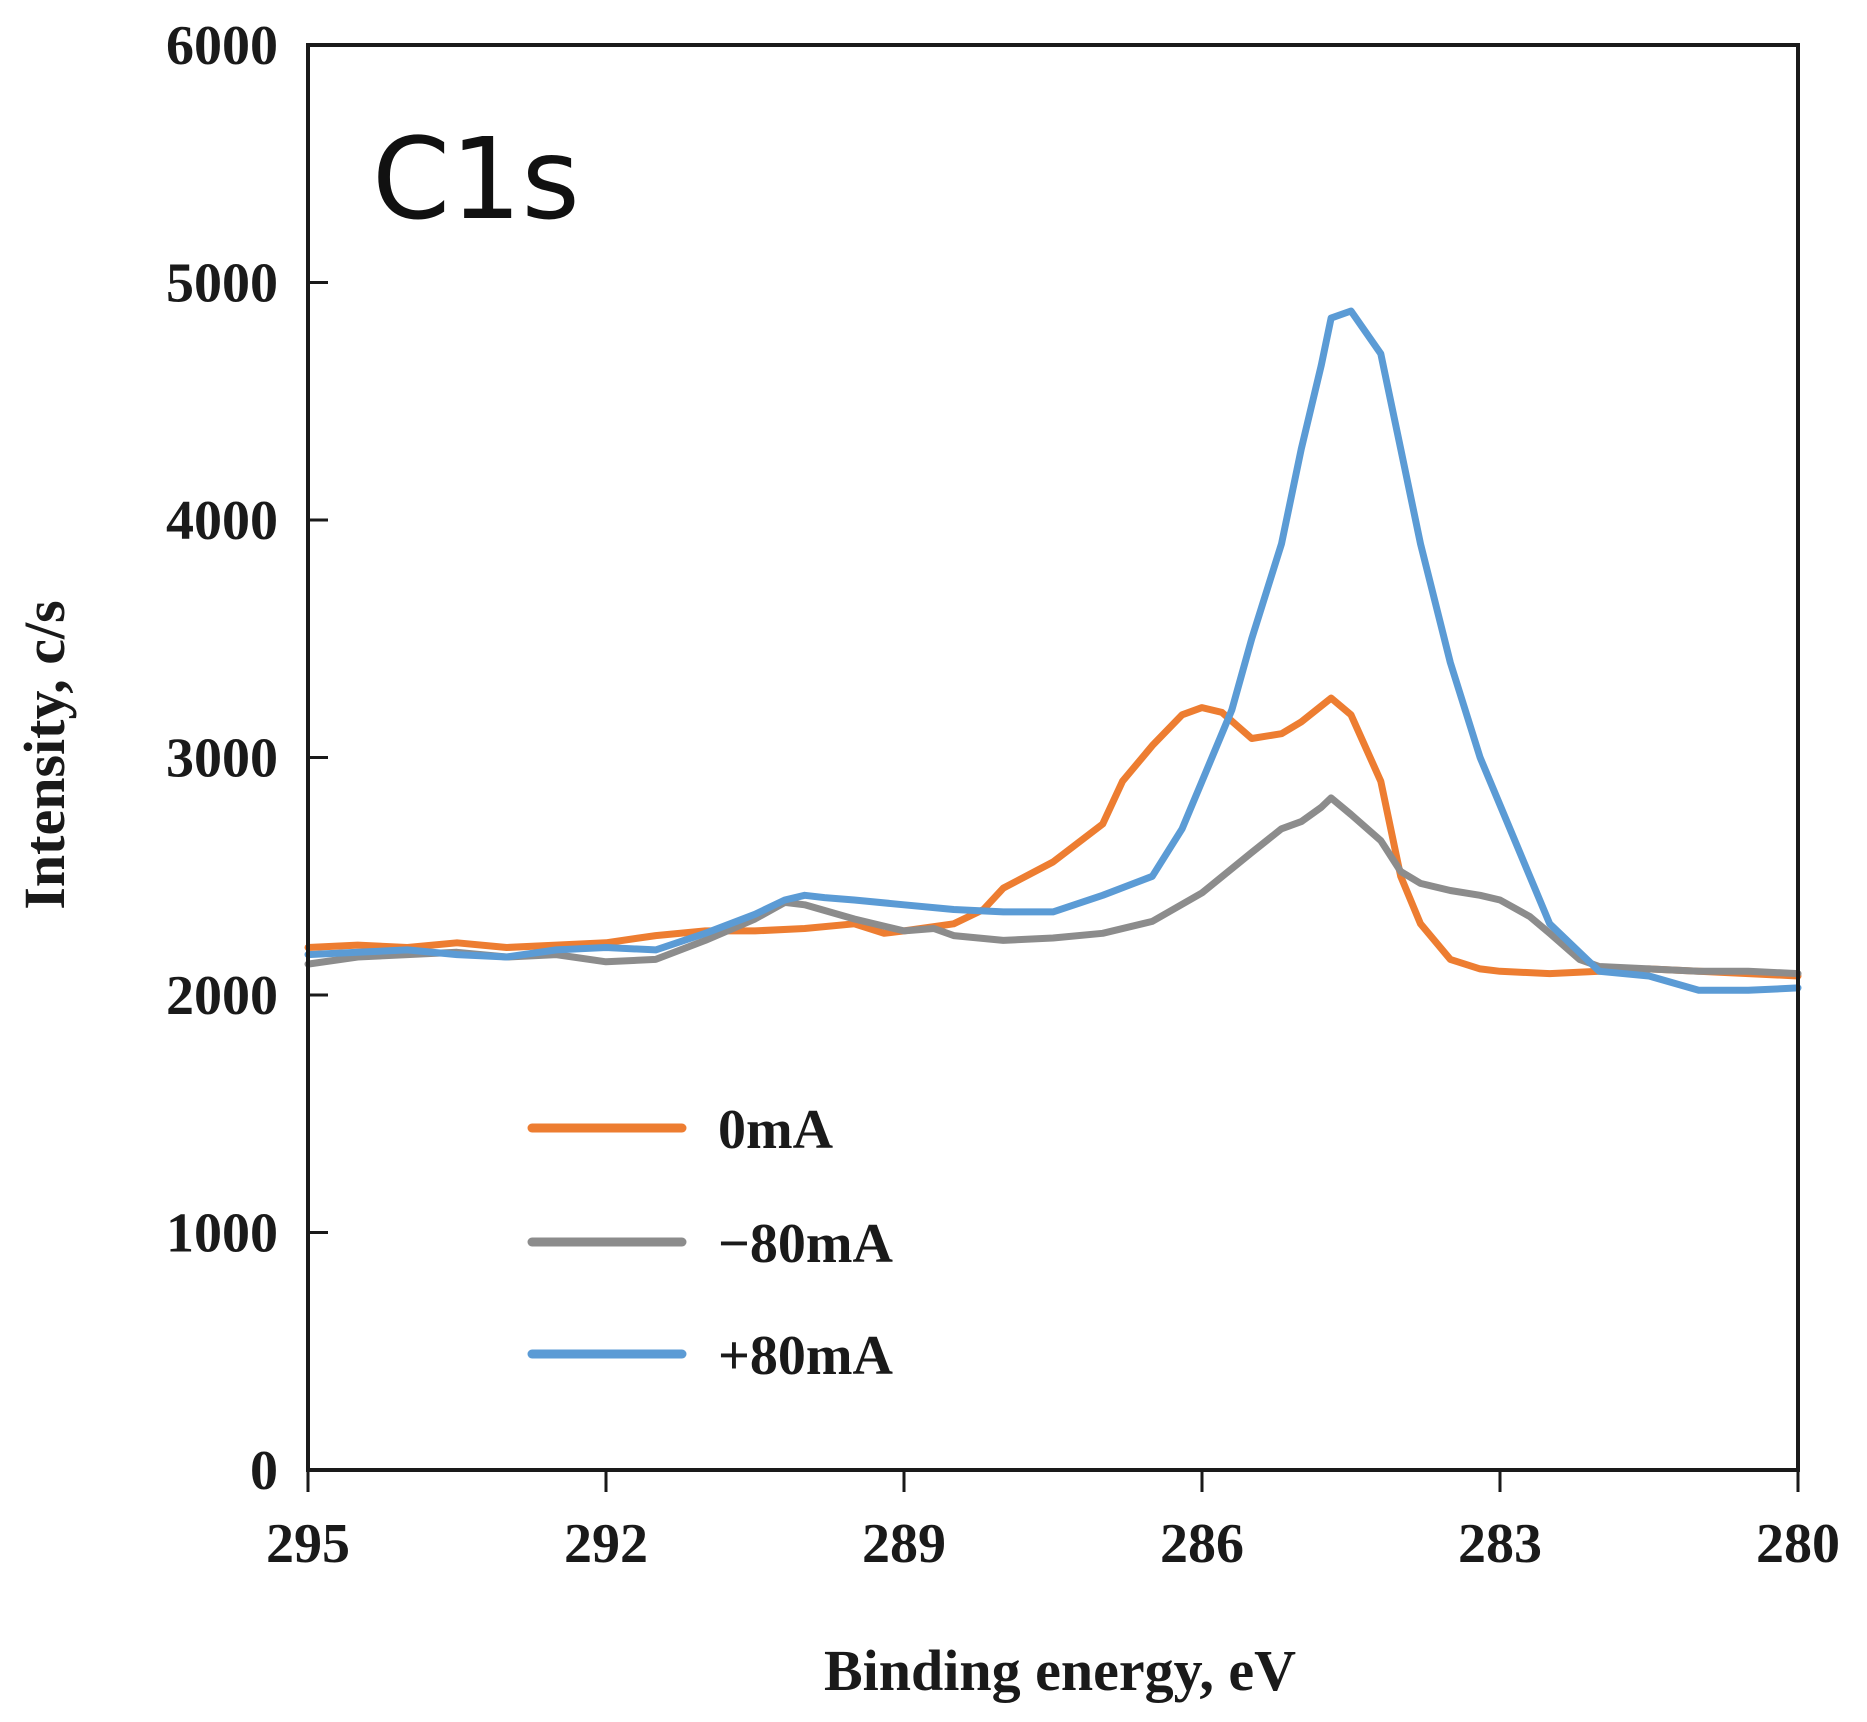 The image size is (1867, 1722). Describe the element at coordinates (1798, 1544) in the screenshot. I see `x-tick-label-280: 280` at that location.